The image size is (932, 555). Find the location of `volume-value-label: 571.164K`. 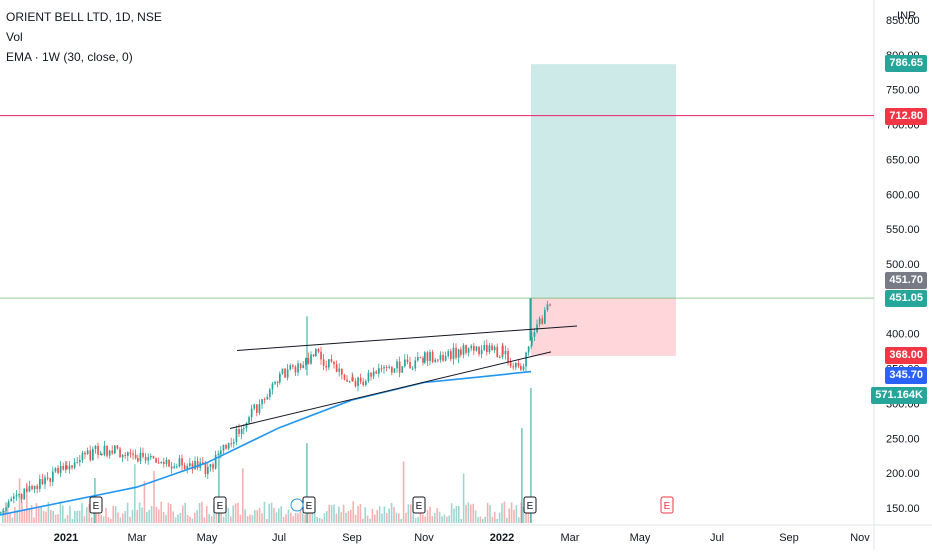

volume-value-label: 571.164K is located at coordinates (899, 395).